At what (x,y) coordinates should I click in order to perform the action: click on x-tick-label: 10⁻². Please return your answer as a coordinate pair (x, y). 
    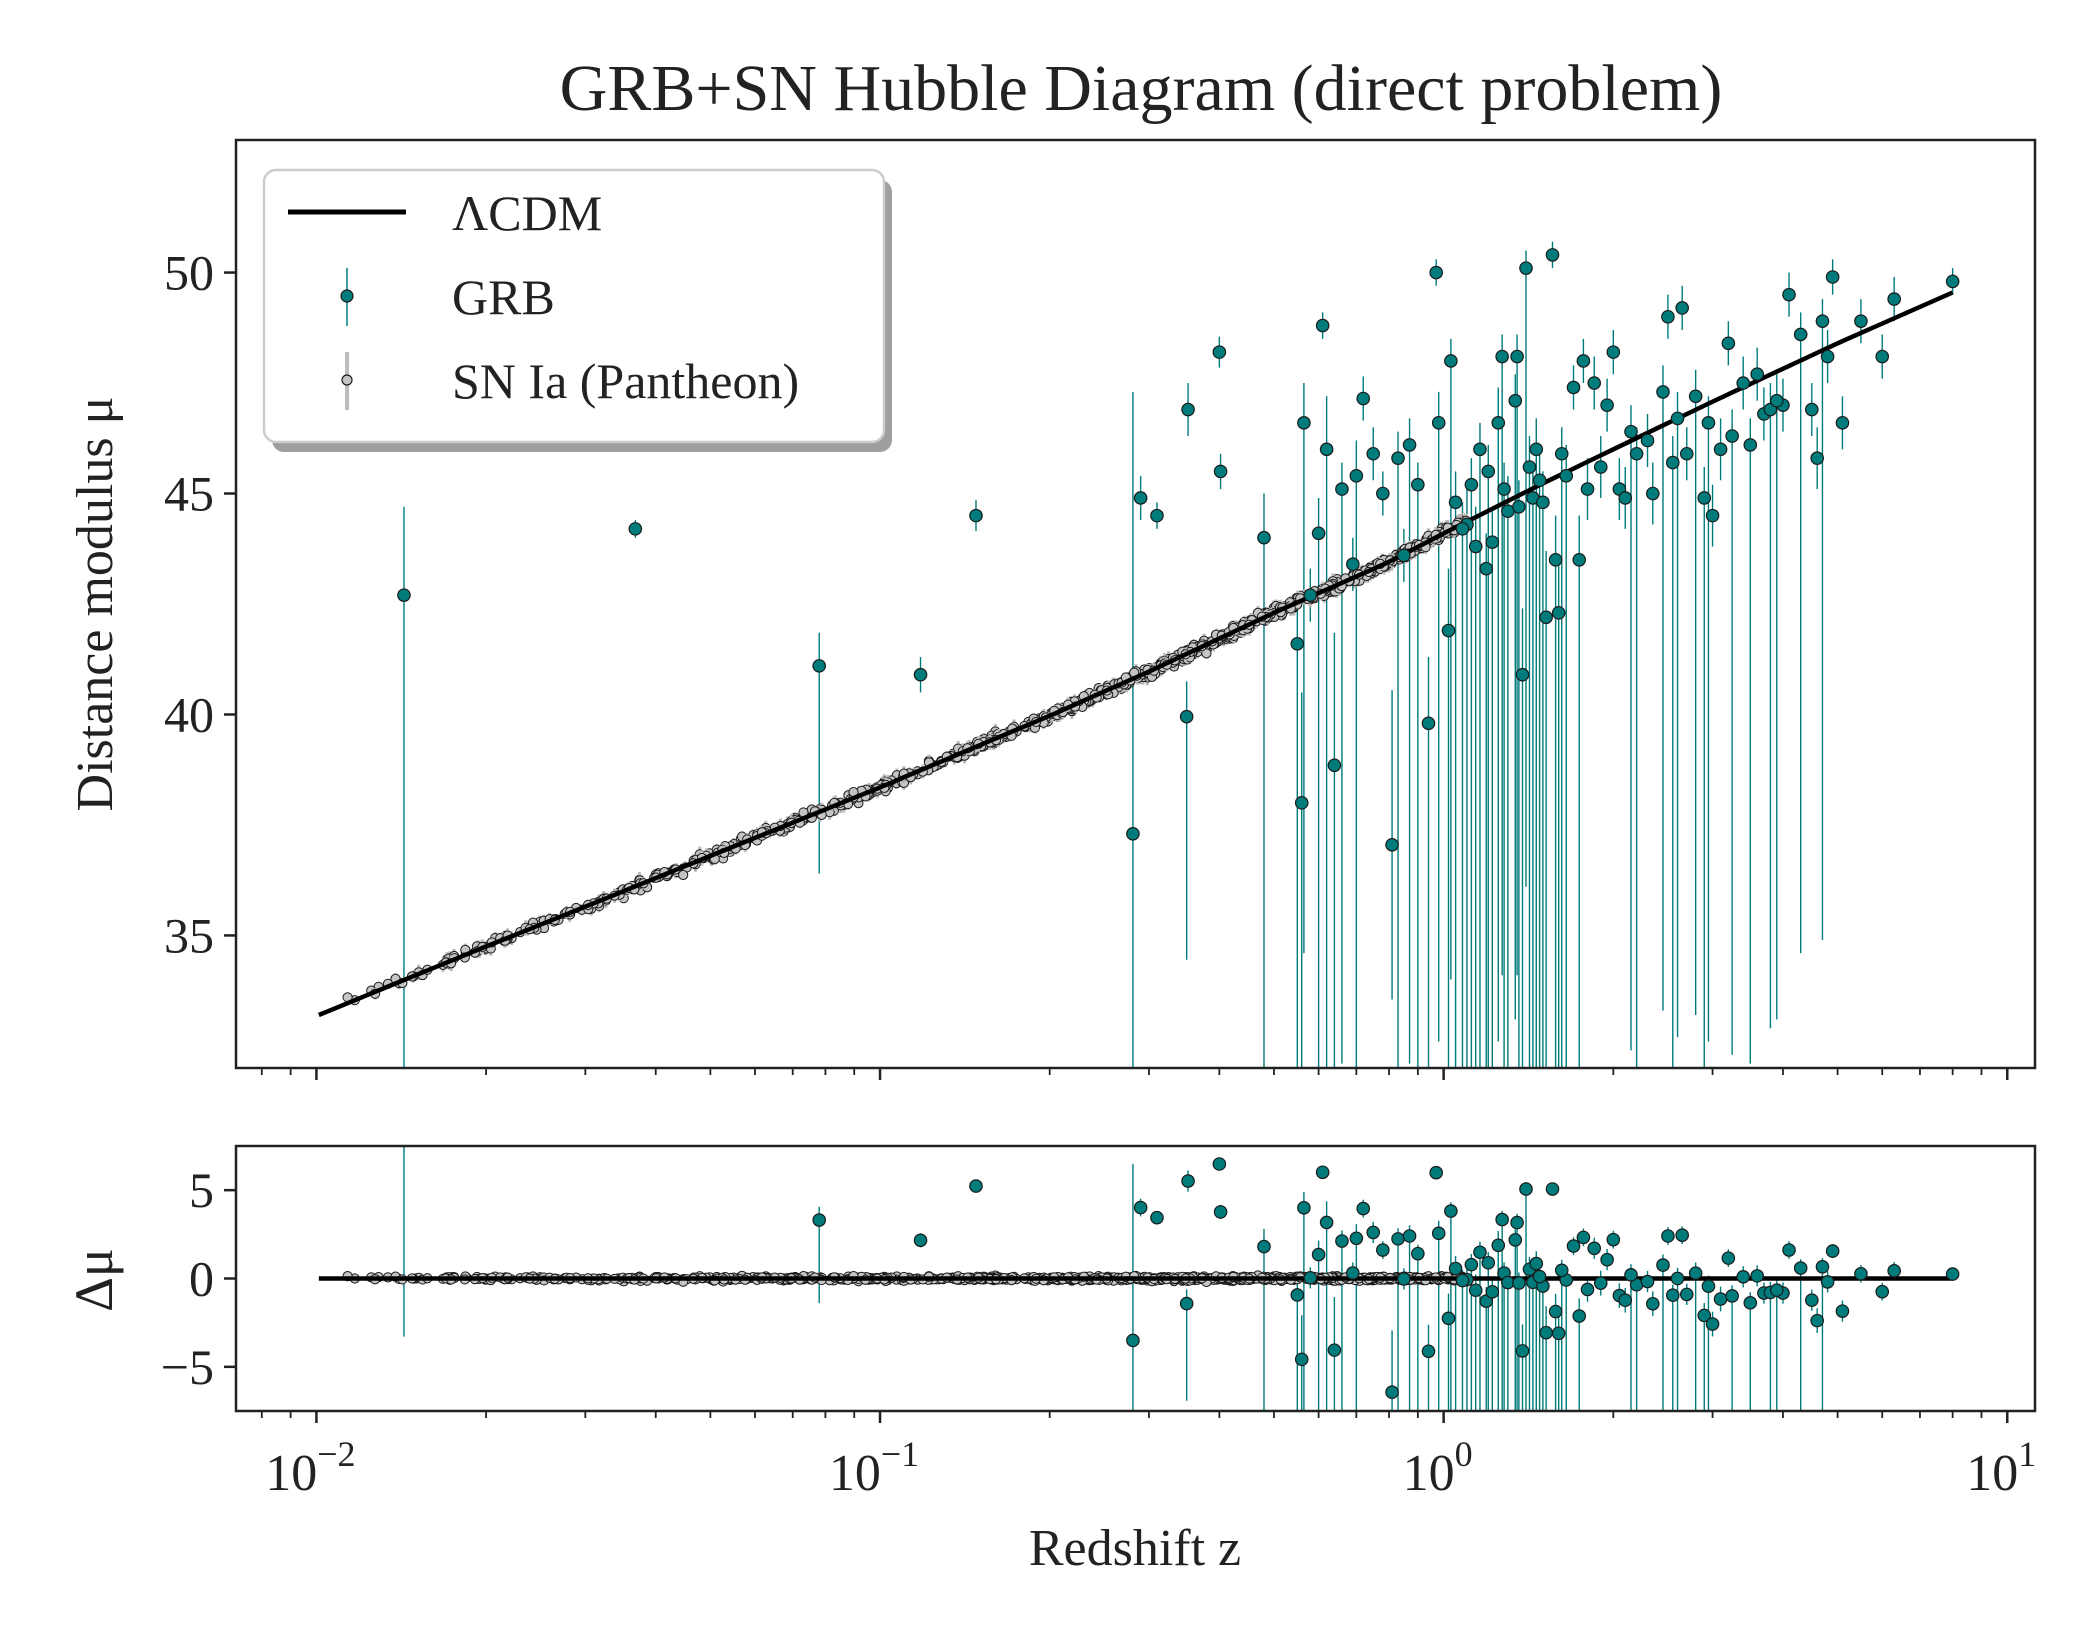
    Looking at the image, I should click on (310, 1468).